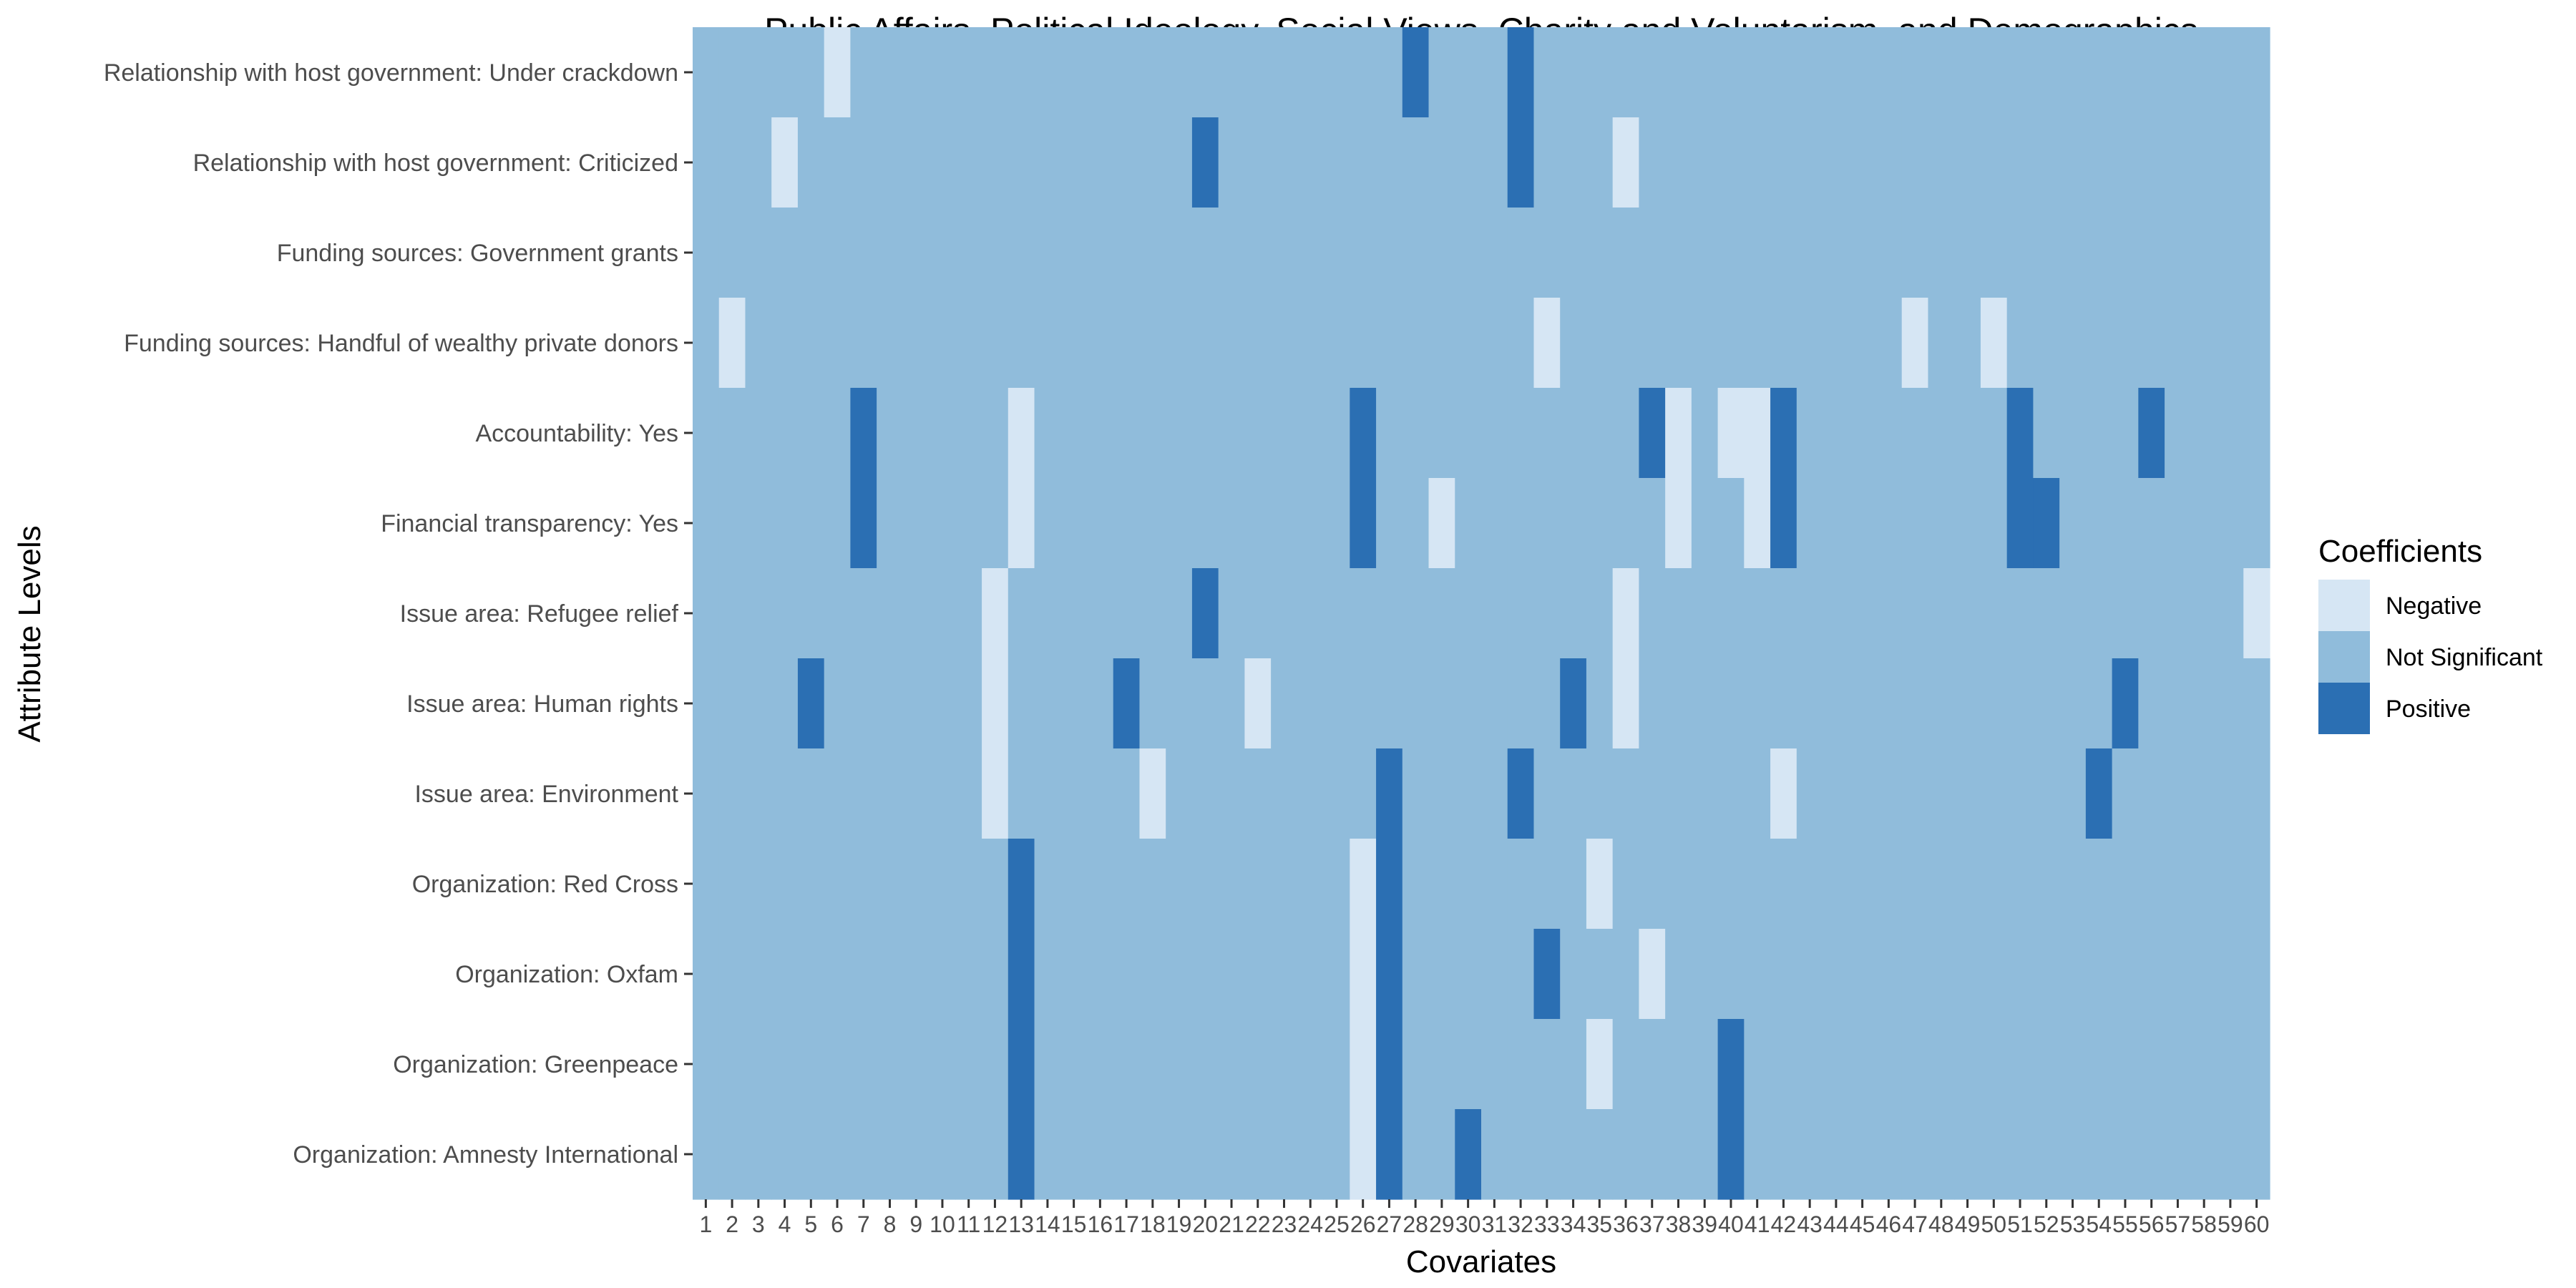  Describe the element at coordinates (2073, 1224) in the screenshot. I see `x-tick-label: 53` at that location.